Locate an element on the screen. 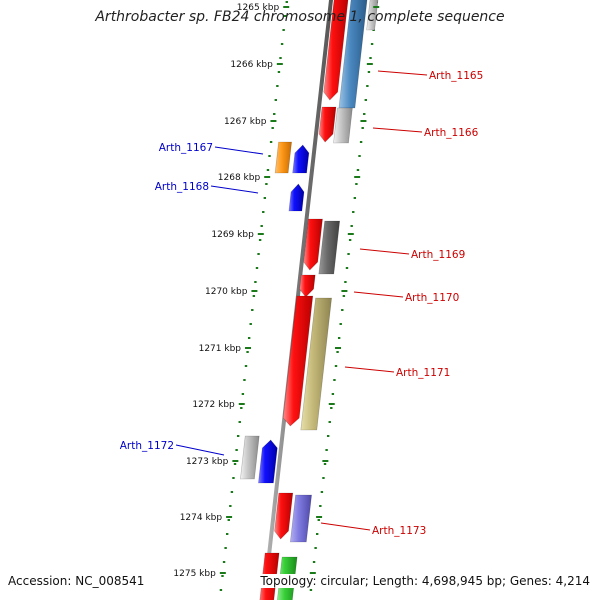  gene-label-arth-1173: Arth_1173 is located at coordinates (399, 531).